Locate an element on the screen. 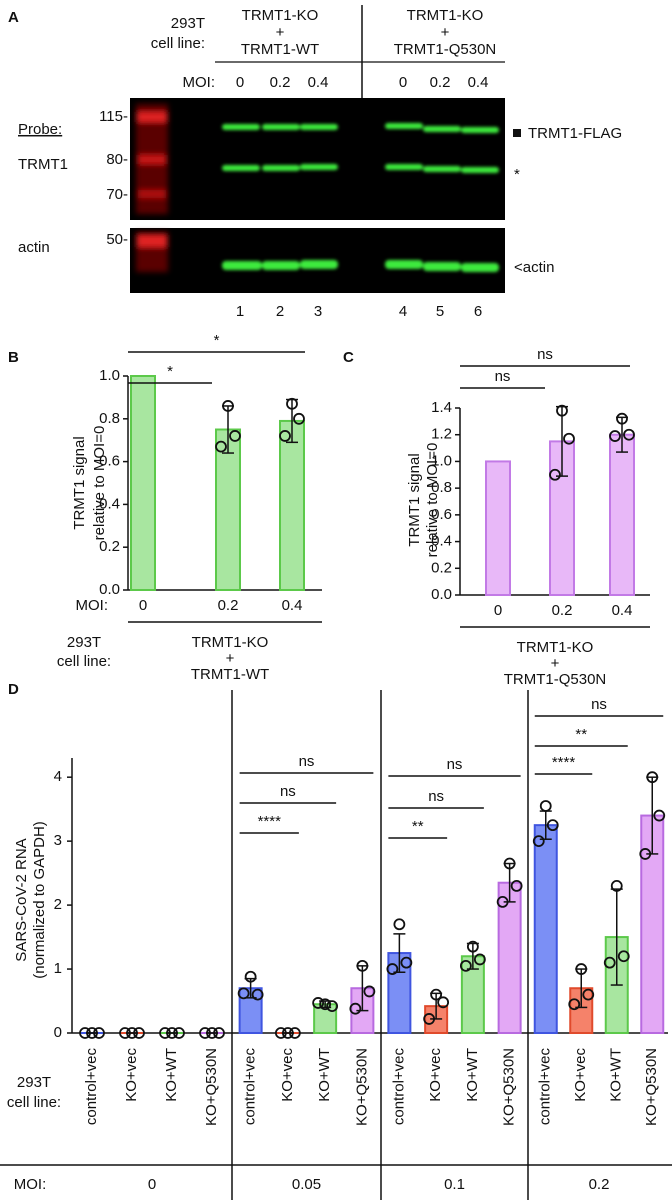 The width and height of the screenshot is (672, 1200). y-tick-label: 4 is located at coordinates (58, 776).